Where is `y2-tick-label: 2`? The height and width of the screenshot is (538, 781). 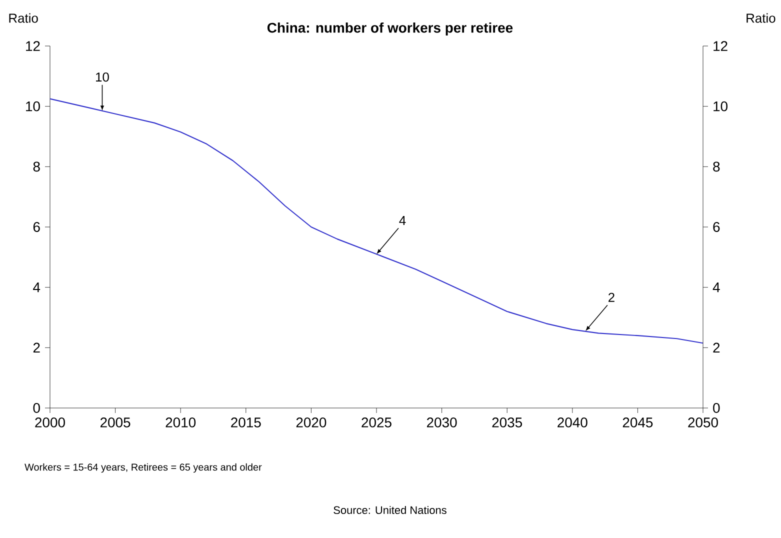 y2-tick-label: 2 is located at coordinates (716, 347).